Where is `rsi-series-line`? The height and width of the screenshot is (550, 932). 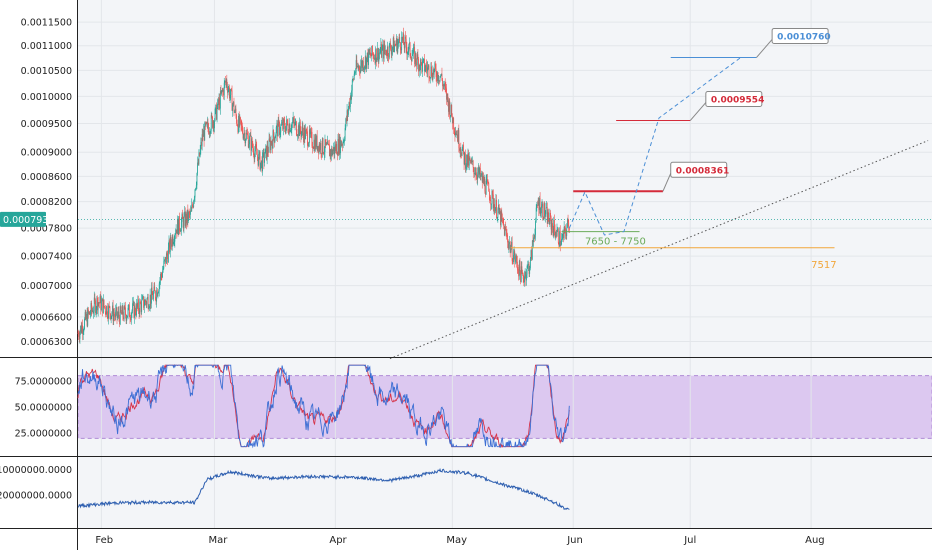
rsi-series-line is located at coordinates (323, 406).